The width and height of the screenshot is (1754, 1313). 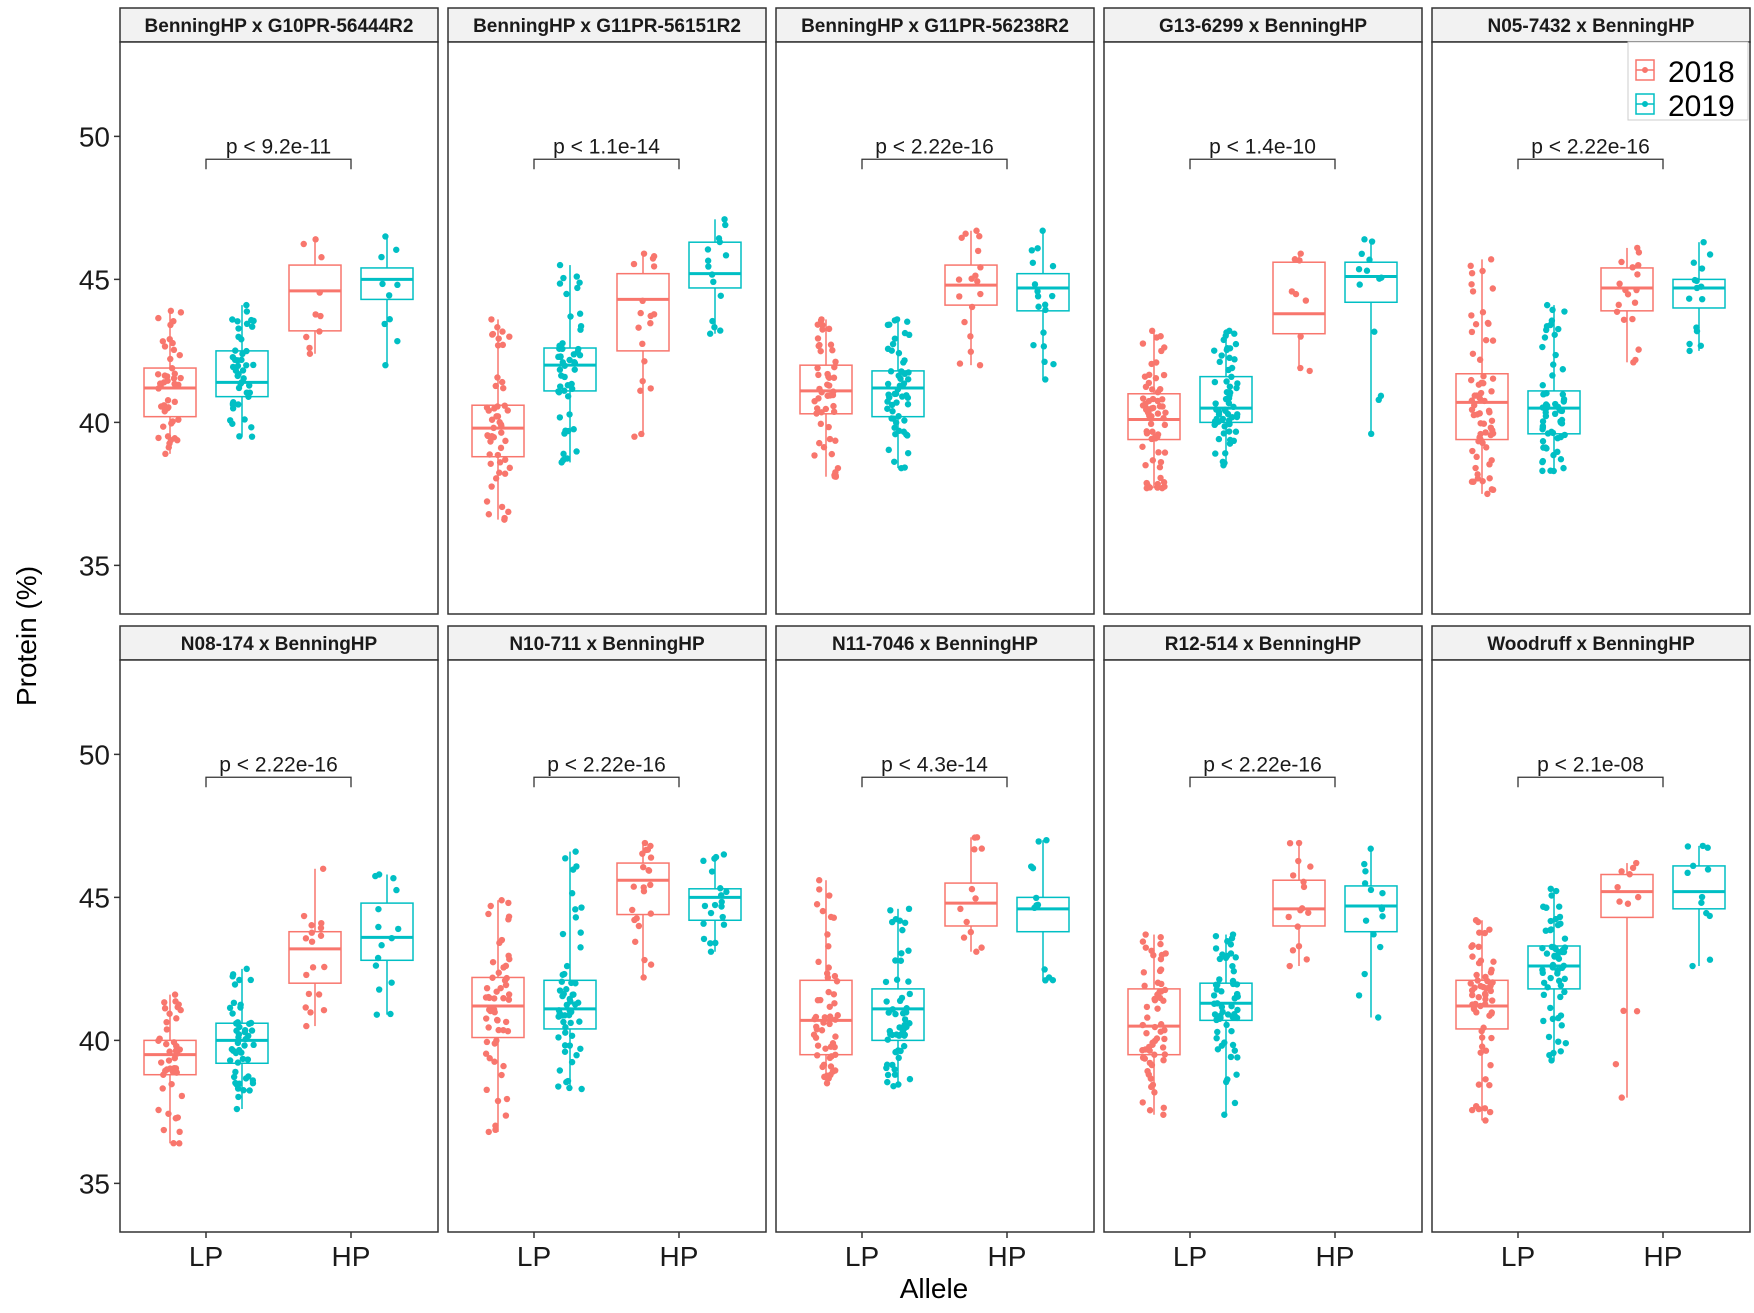 I want to click on box-hp-2018, so click(x=315, y=296).